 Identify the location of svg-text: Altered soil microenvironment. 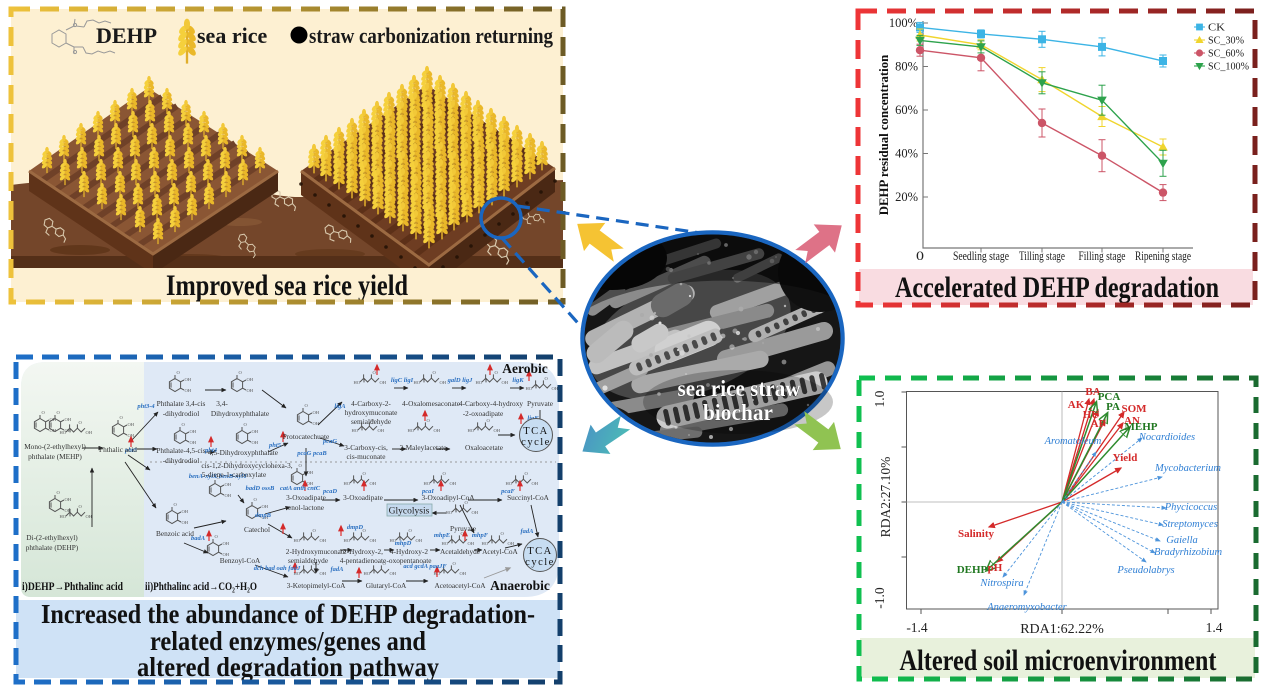
(1058, 660).